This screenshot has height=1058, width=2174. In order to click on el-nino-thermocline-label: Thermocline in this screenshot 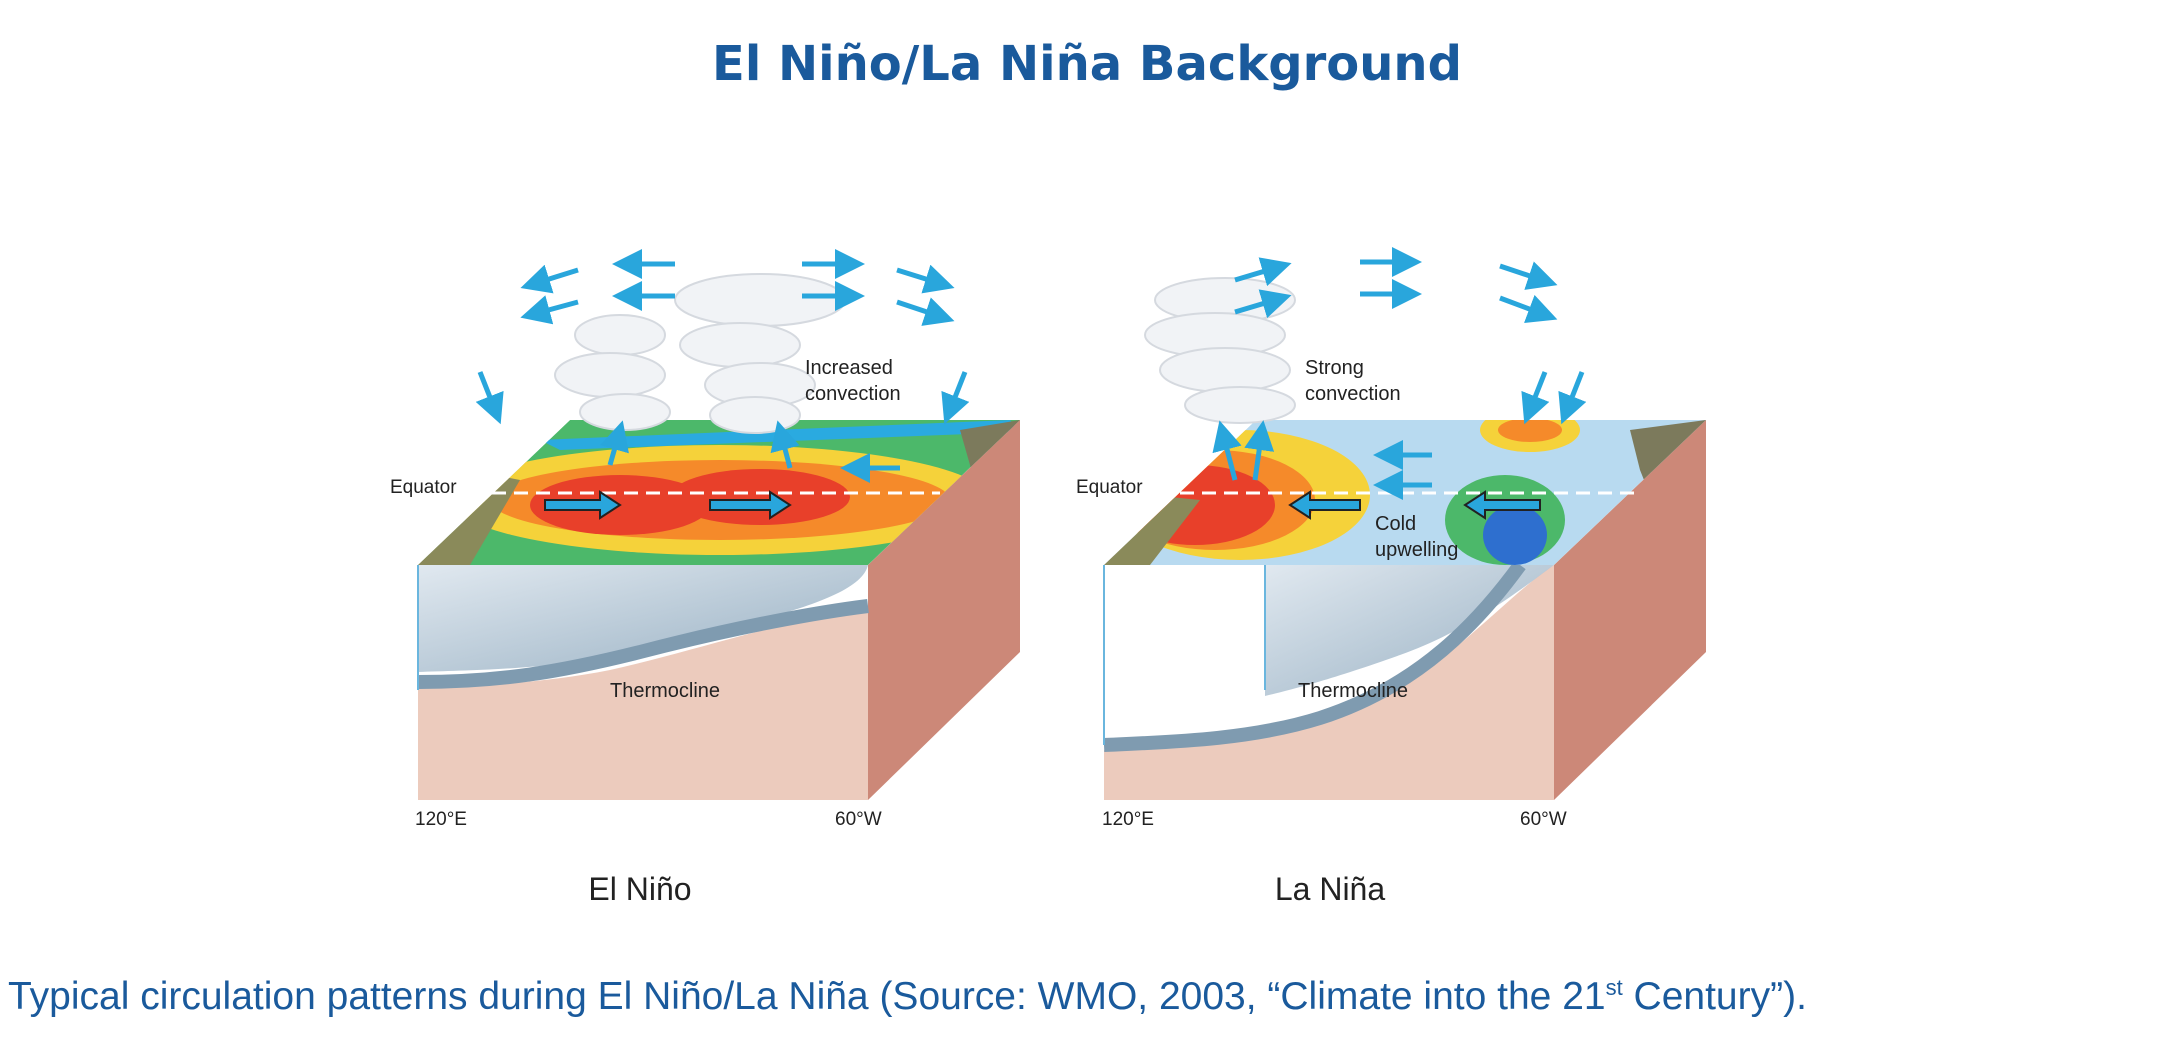, I will do `click(665, 691)`.